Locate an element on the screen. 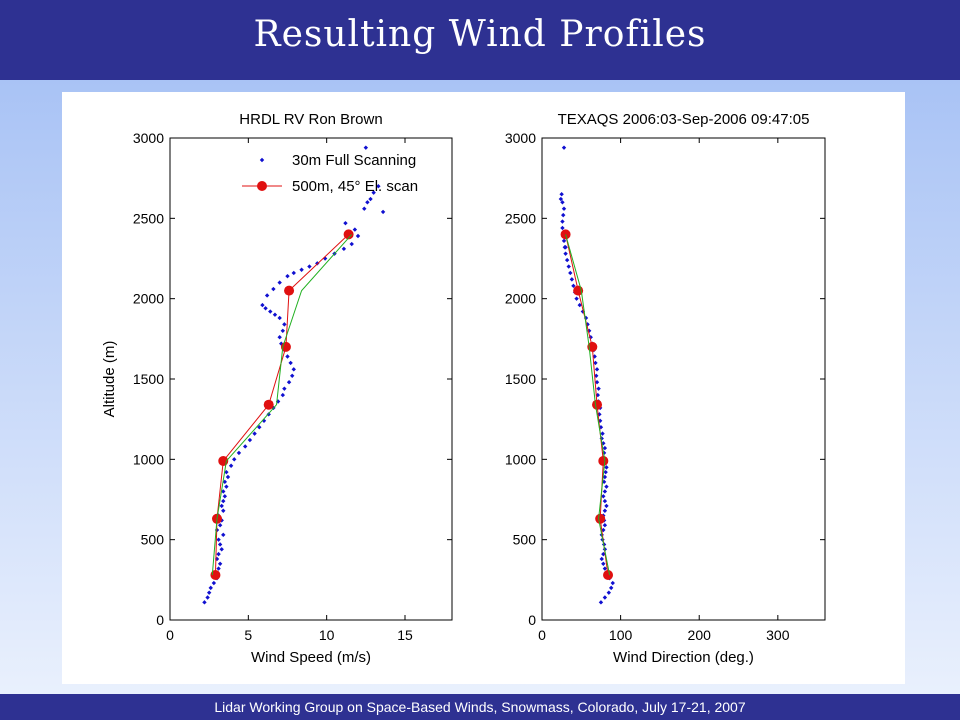 Image resolution: width=960 pixels, height=720 pixels. chart-1-series-2-line is located at coordinates (281, 405).